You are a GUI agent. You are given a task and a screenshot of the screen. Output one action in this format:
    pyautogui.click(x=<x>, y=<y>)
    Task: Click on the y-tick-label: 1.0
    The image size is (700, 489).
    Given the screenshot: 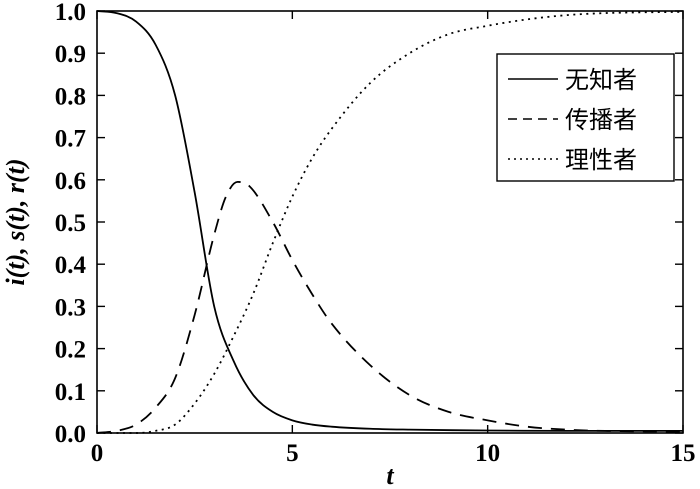 What is the action you would take?
    pyautogui.click(x=70, y=13)
    